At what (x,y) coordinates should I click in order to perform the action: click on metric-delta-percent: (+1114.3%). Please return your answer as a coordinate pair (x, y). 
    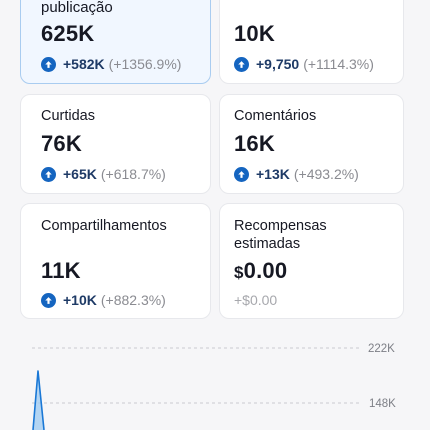
    Looking at the image, I should click on (338, 64).